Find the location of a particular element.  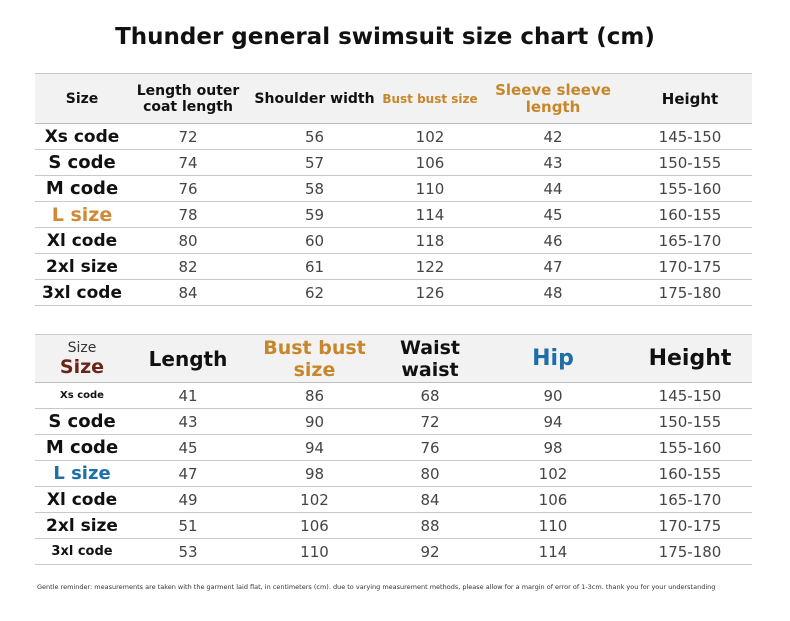

length-cell: 82 is located at coordinates (188, 266).